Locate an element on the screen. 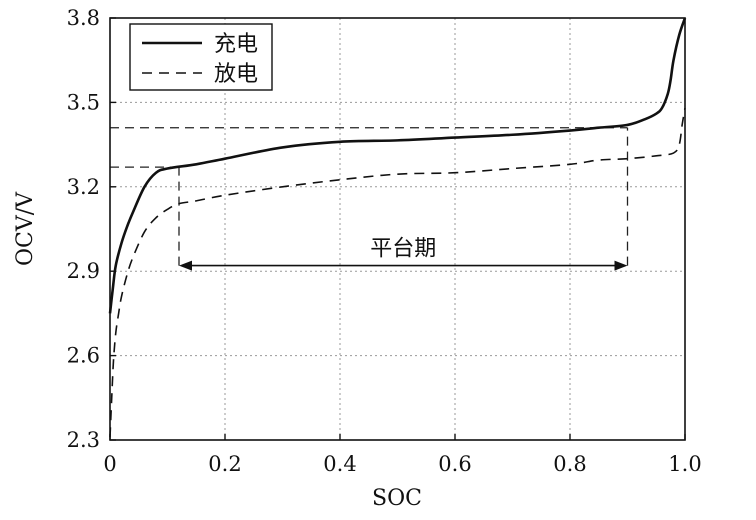 Image resolution: width=756 pixels, height=520 pixels. y-ticks: 2.3 2.6 2.9 3.2 3.5 3.8 is located at coordinates (91, 229).